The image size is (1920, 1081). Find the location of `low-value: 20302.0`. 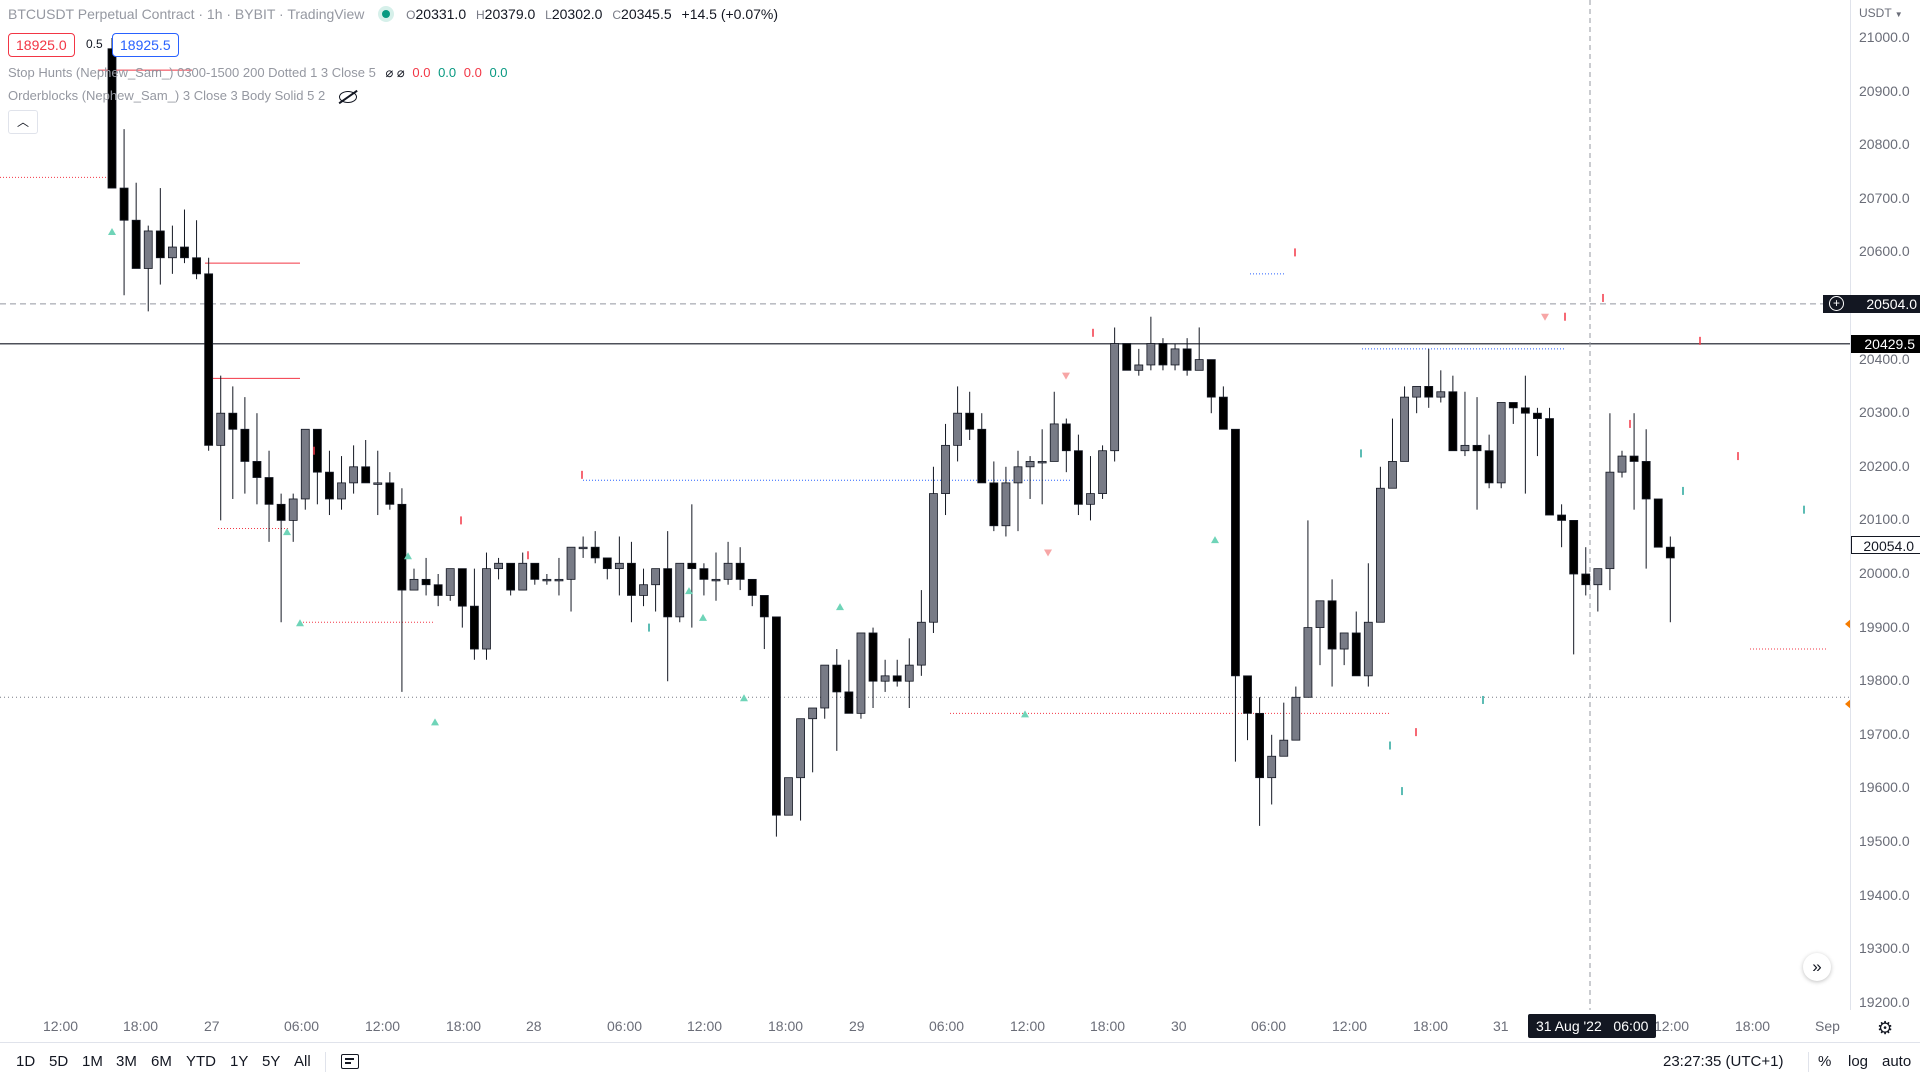

low-value: 20302.0 is located at coordinates (577, 14).